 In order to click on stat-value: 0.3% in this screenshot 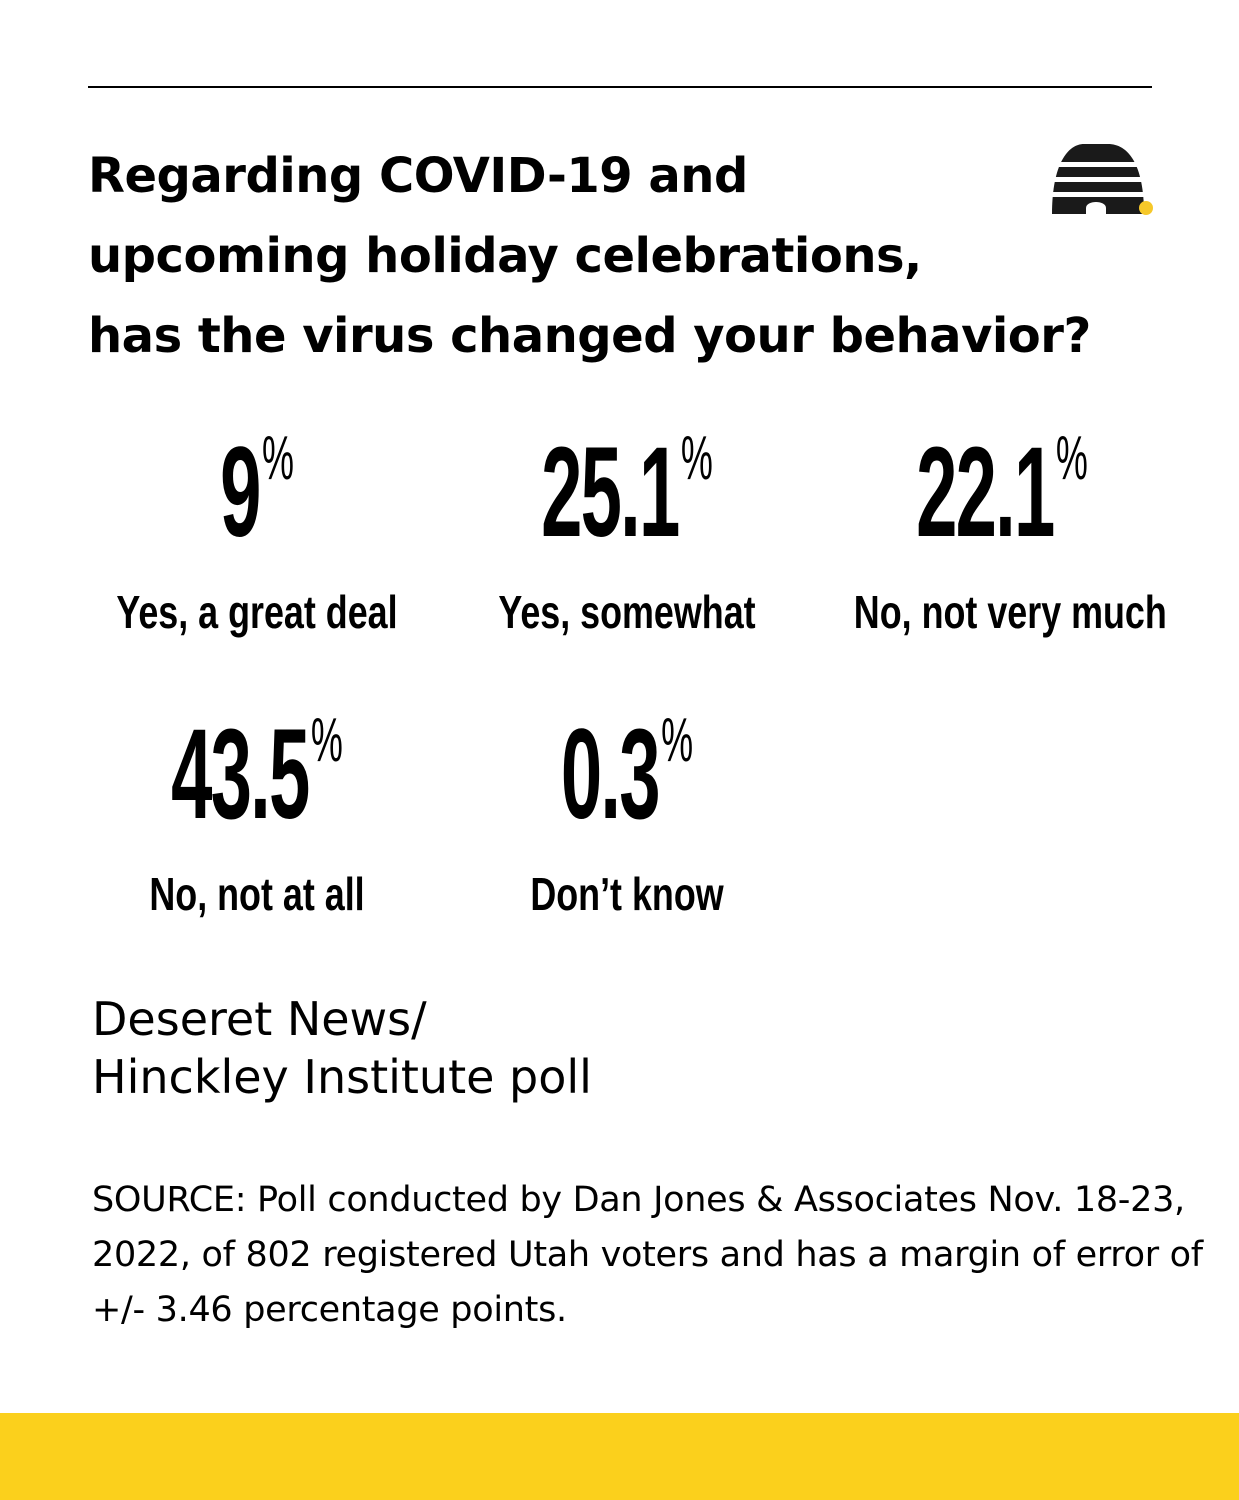, I will do `click(627, 775)`.